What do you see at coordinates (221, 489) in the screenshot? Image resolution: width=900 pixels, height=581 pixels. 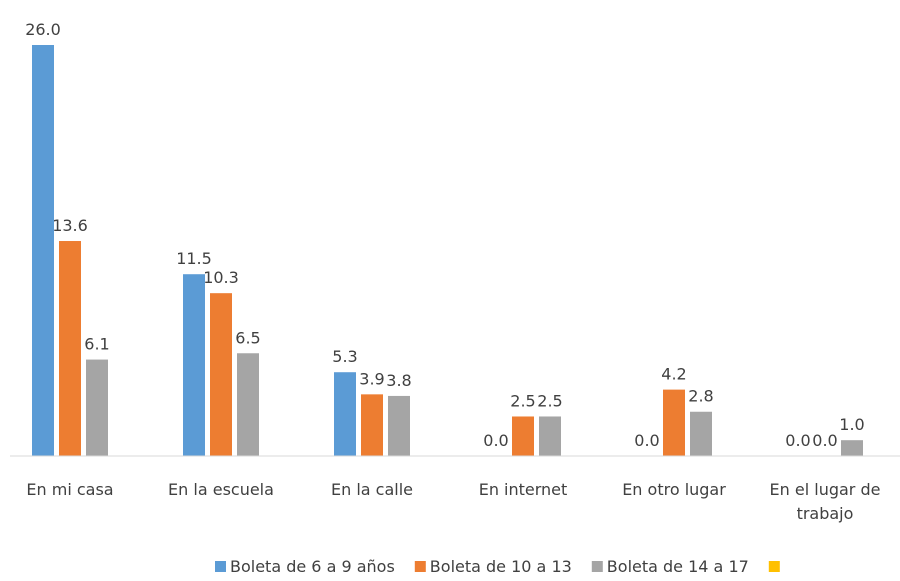 I see `x-tick-label: En la escuela` at bounding box center [221, 489].